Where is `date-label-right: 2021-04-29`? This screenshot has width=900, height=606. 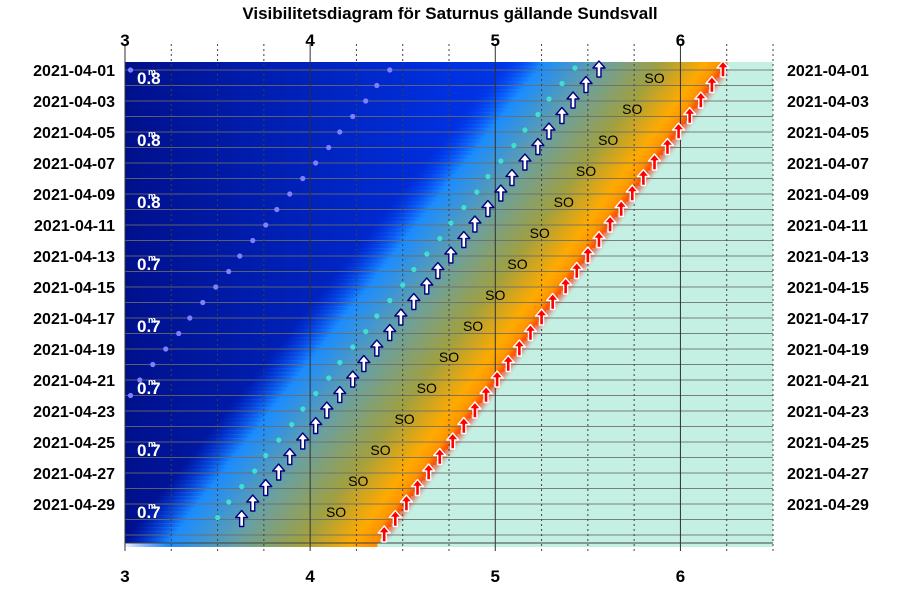 date-label-right: 2021-04-29 is located at coordinates (828, 505).